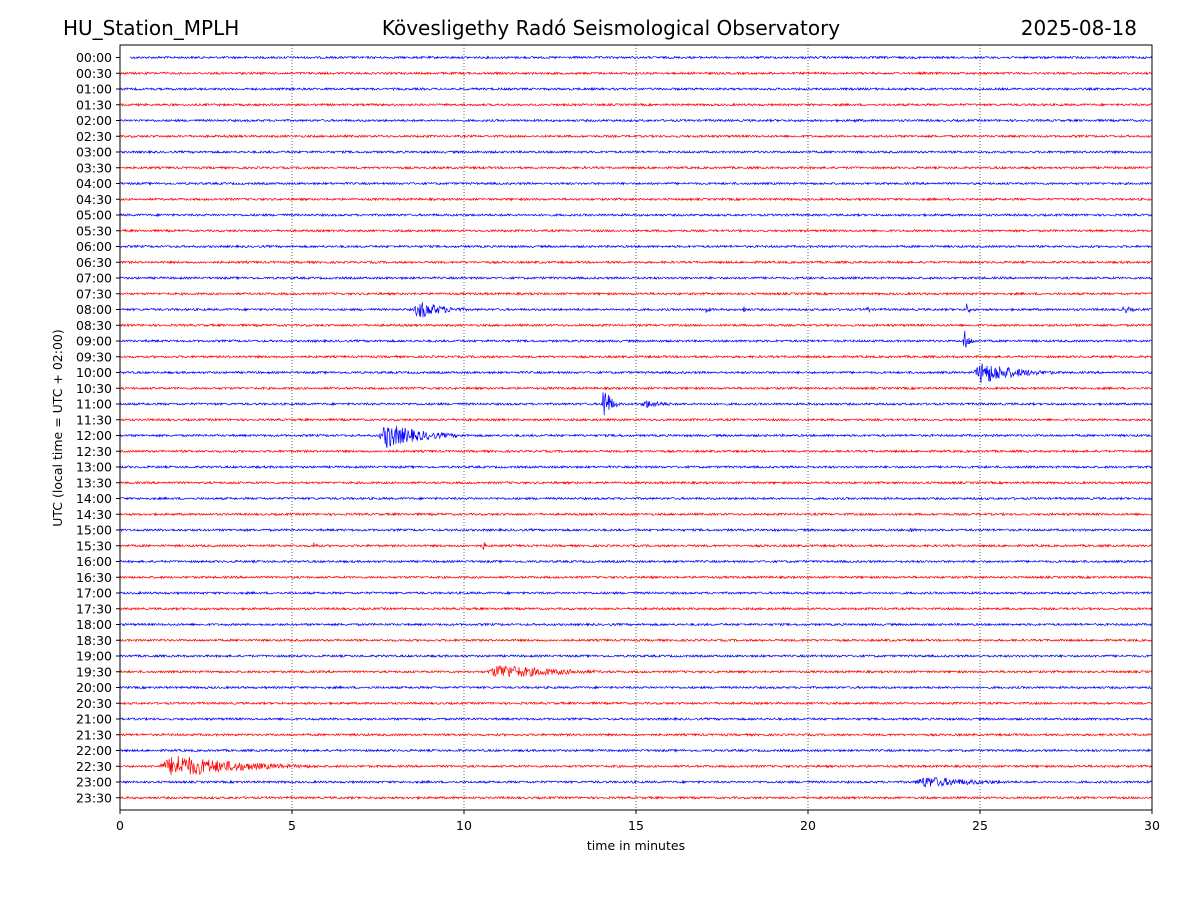 This screenshot has height=900, width=1200. What do you see at coordinates (94, 73) in the screenshot?
I see `y-tick-label: 00:30` at bounding box center [94, 73].